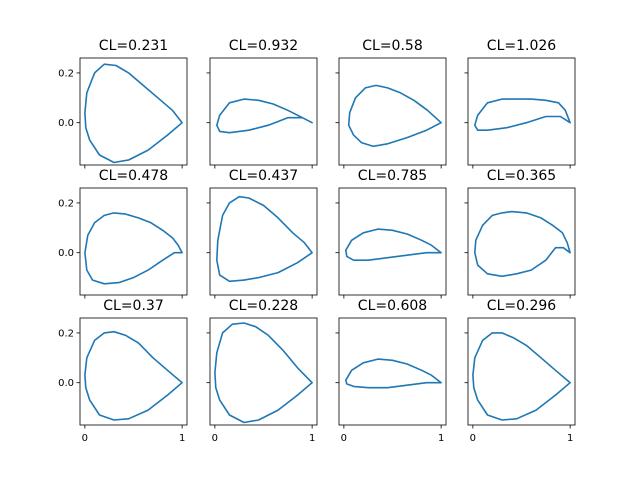  I want to click on subplot-title: CL=1.026, so click(521, 46).